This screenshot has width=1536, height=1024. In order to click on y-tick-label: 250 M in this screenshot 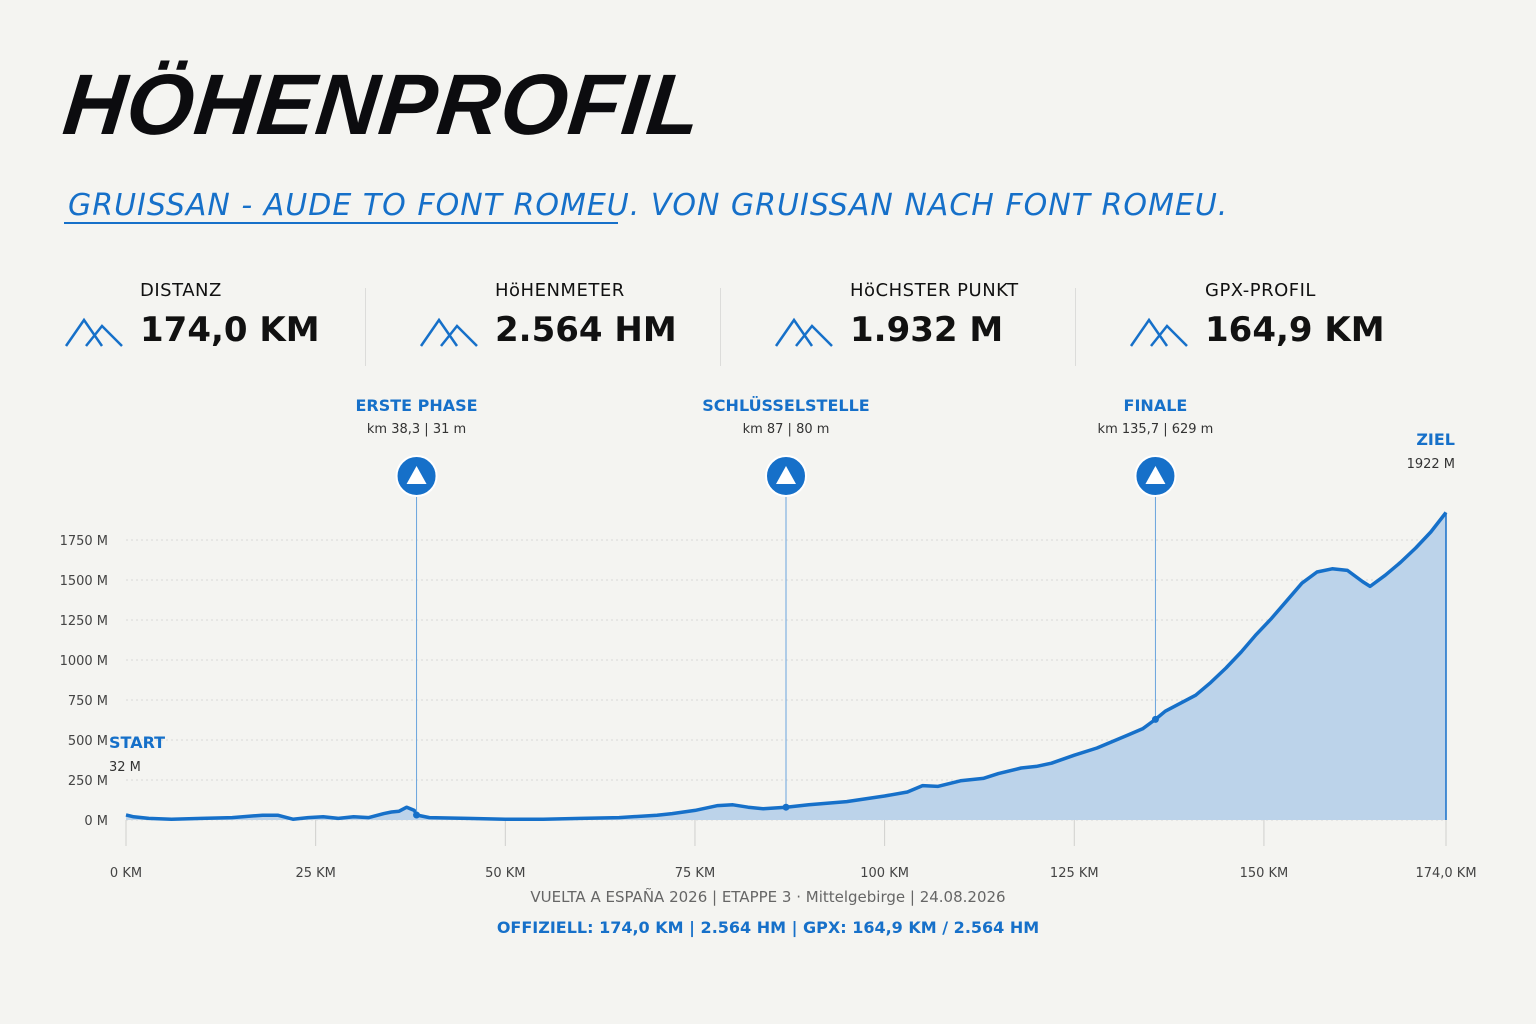, I will do `click(88, 781)`.